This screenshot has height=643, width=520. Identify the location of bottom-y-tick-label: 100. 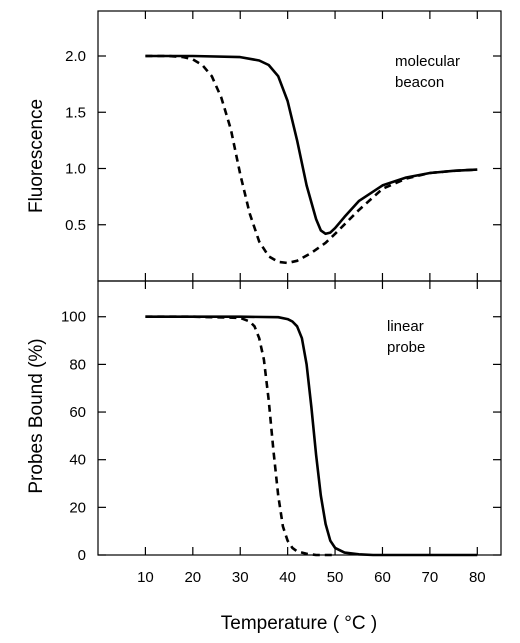
(73, 317).